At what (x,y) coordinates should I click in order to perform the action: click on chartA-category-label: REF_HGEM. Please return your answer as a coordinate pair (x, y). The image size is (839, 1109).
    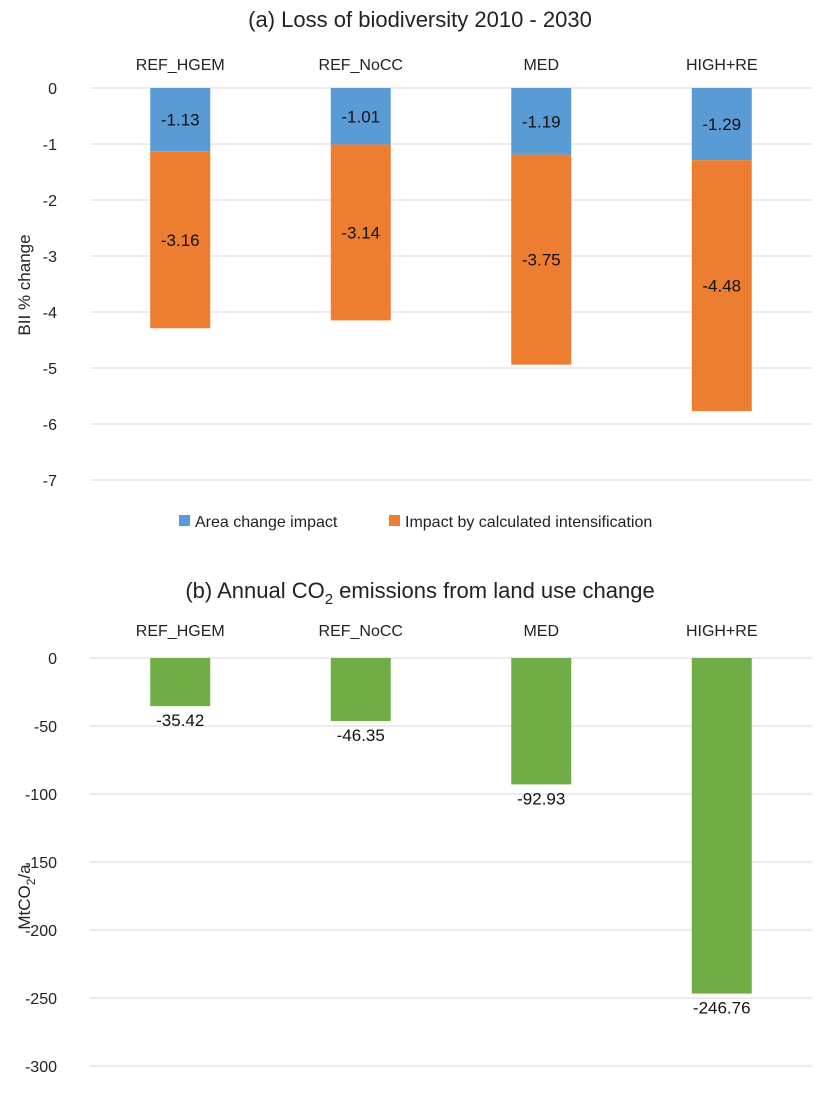
    Looking at the image, I should click on (180, 65).